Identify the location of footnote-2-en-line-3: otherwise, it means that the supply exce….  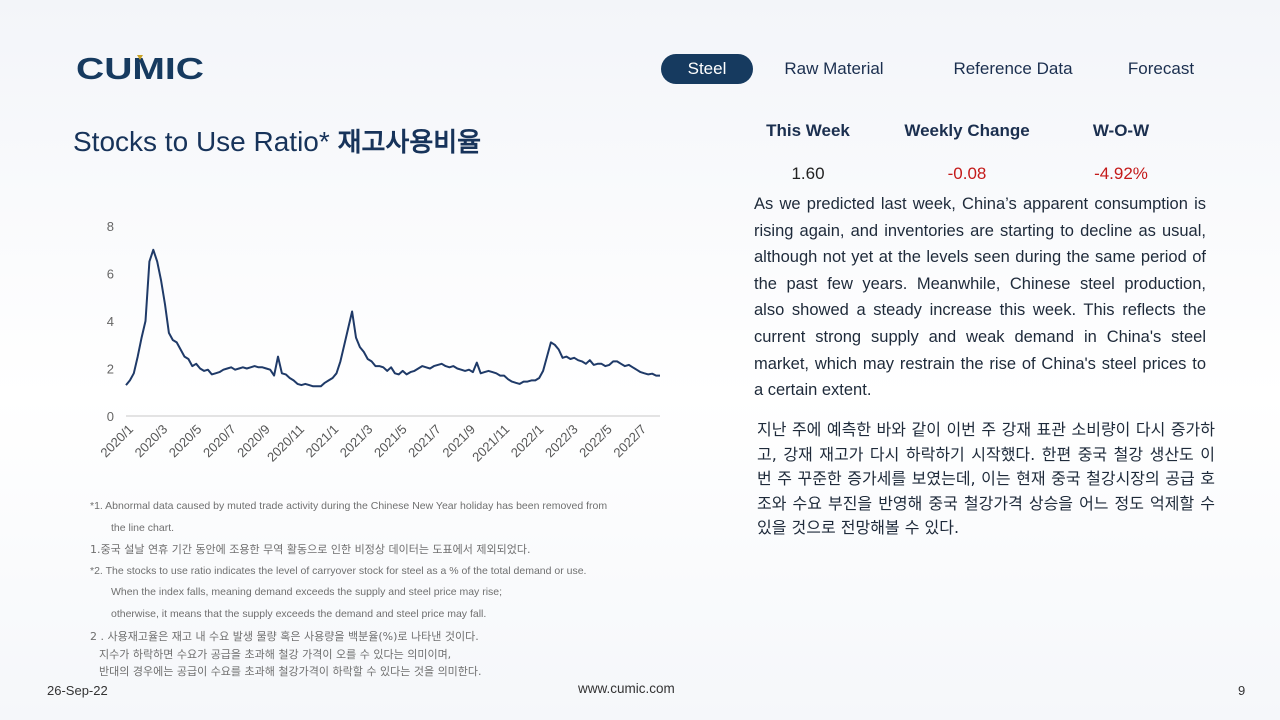
(299, 613).